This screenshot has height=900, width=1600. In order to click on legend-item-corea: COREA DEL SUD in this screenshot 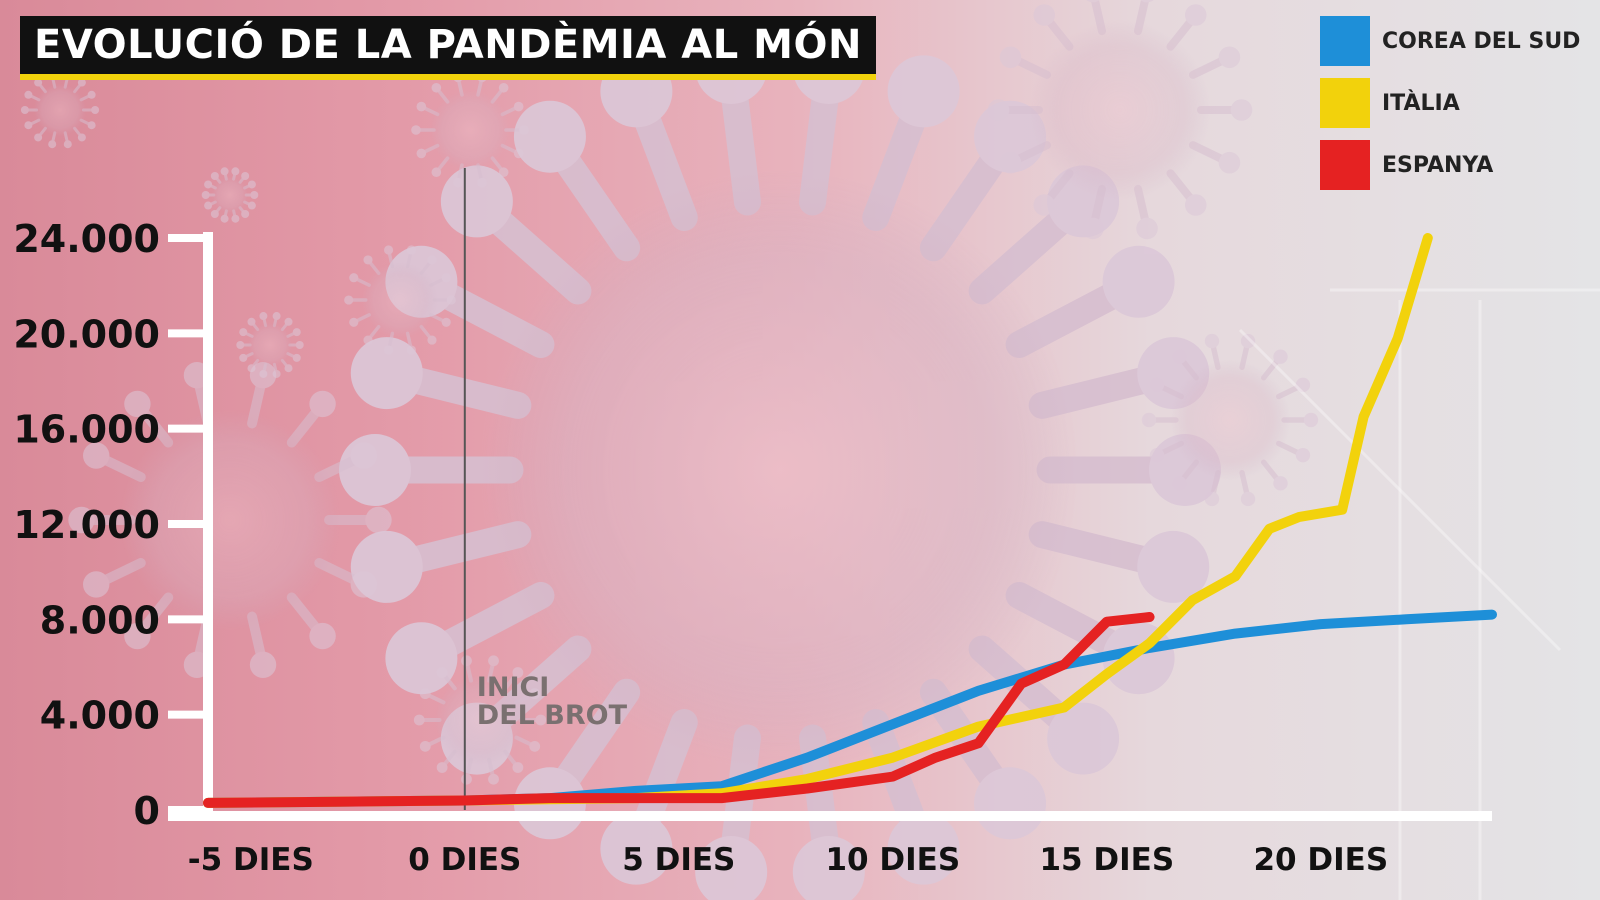, I will do `click(1450, 41)`.